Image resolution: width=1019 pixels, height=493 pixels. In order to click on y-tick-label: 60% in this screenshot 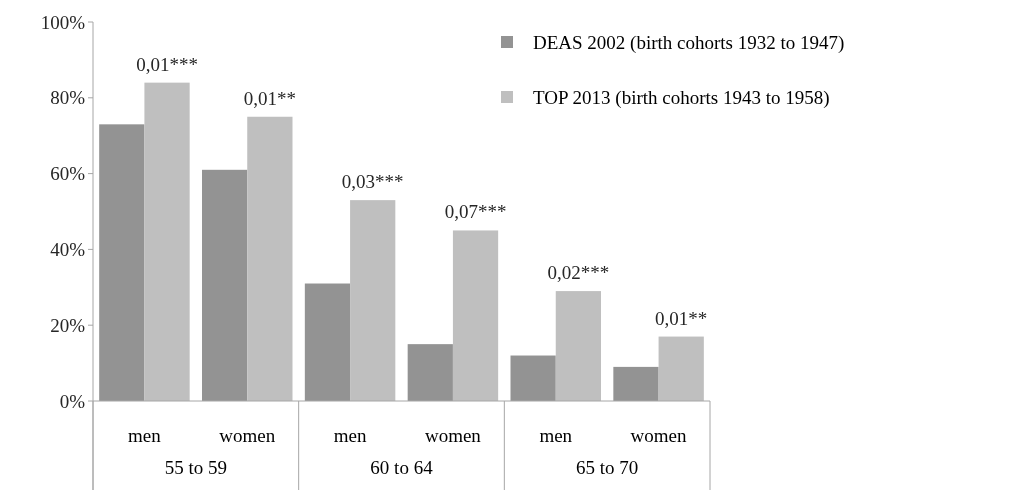, I will do `click(68, 174)`.